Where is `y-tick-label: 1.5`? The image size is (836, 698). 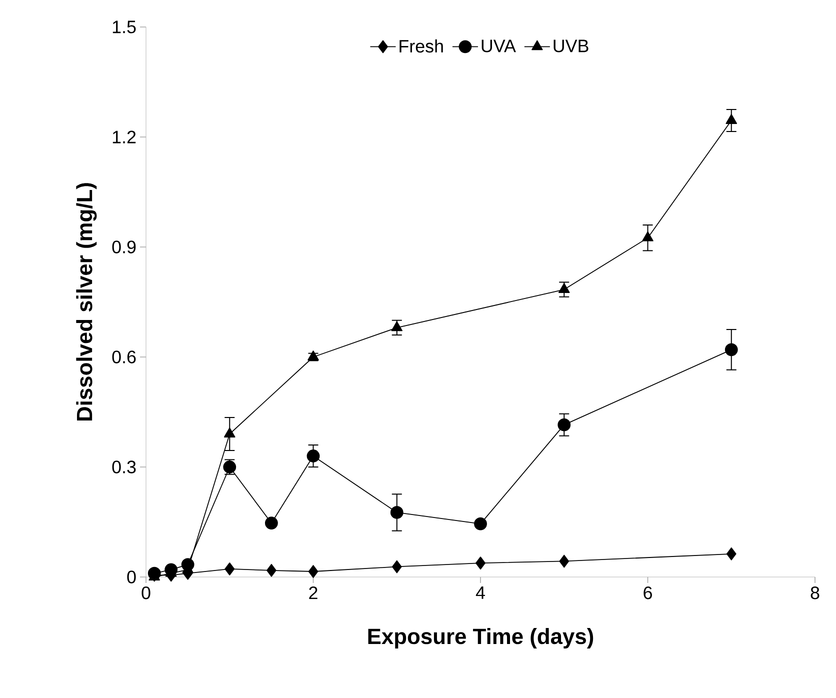
y-tick-label: 1.5 is located at coordinates (124, 27).